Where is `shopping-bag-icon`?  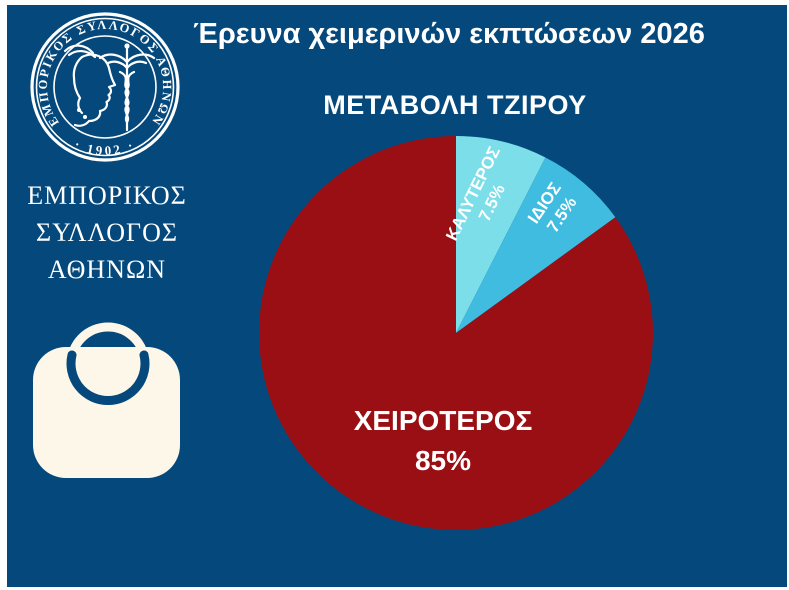 shopping-bag-icon is located at coordinates (106, 400).